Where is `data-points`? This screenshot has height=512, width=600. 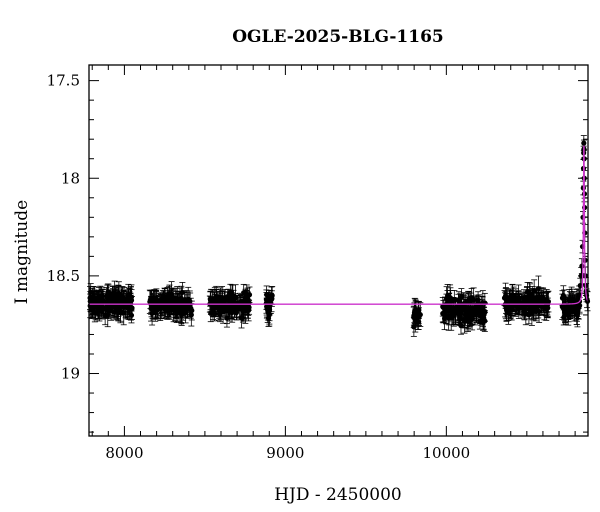 data-points is located at coordinates (335, 306).